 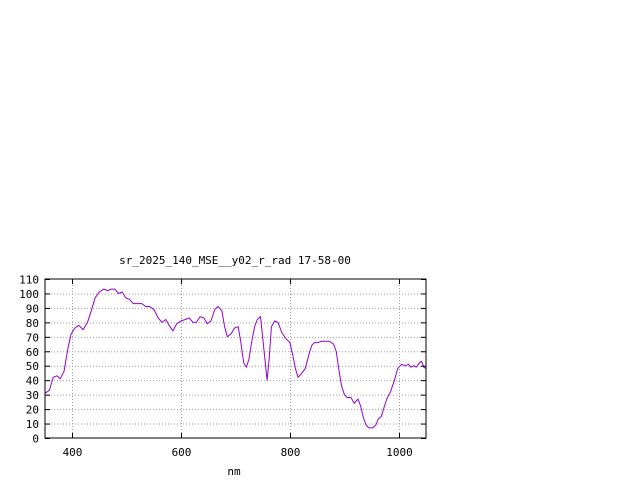 I want to click on y-tick-label: 110, so click(x=29, y=280).